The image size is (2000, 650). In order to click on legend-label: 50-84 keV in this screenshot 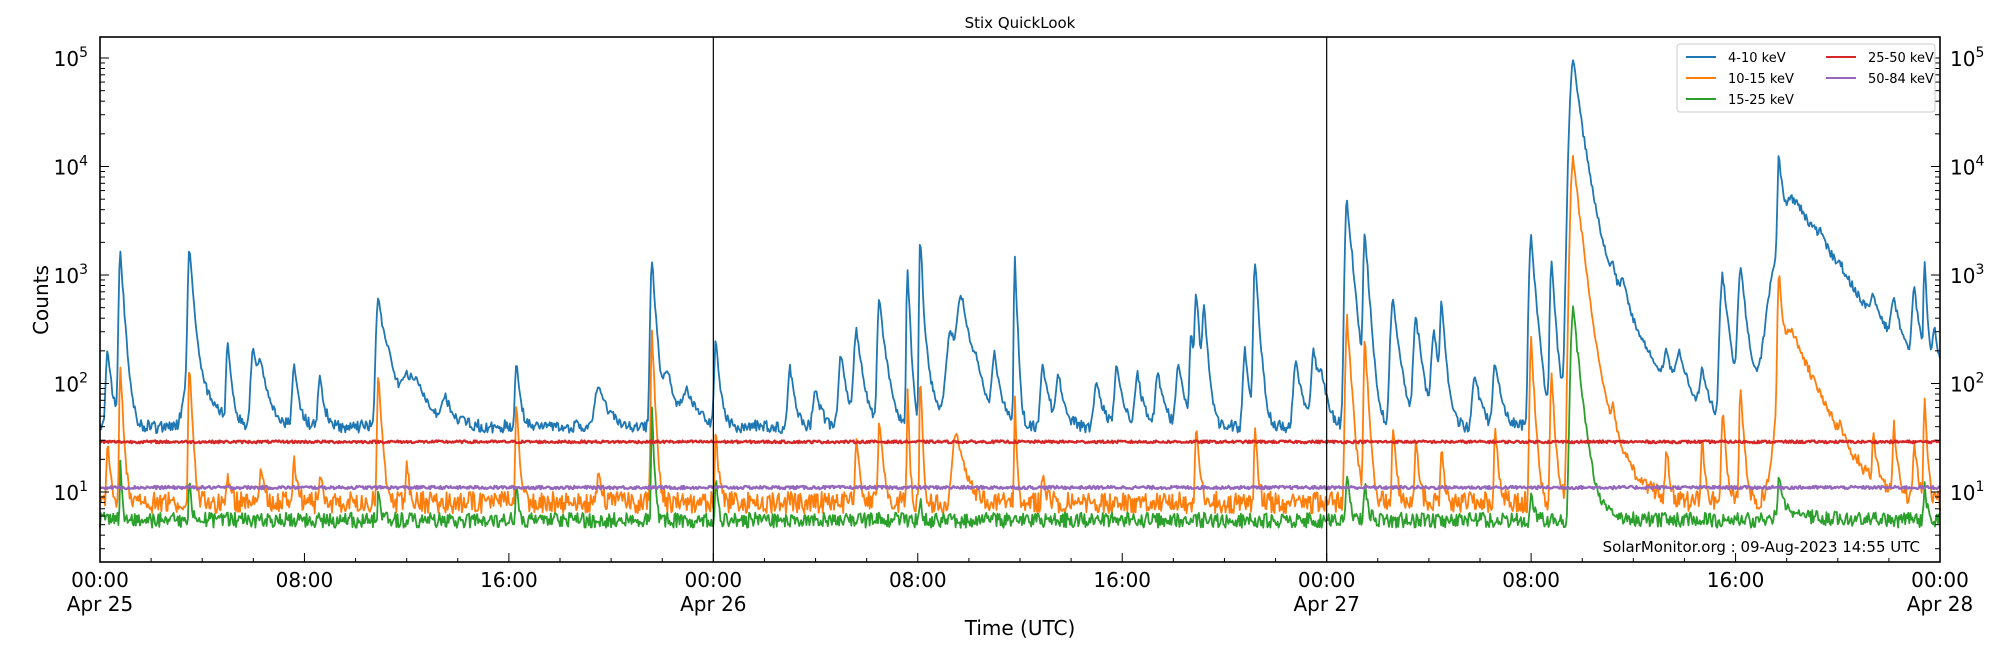, I will do `click(1901, 79)`.